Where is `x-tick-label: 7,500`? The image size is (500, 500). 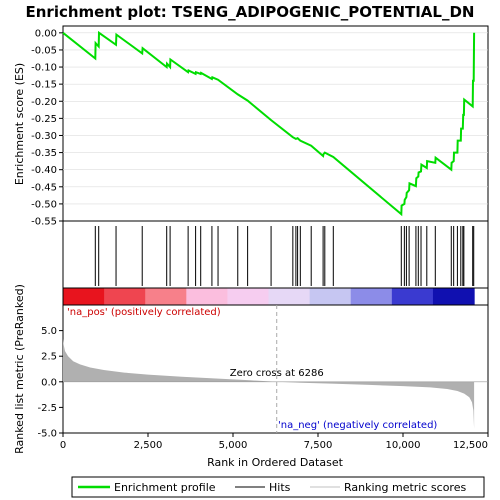 x-tick-label: 7,500 is located at coordinates (318, 445).